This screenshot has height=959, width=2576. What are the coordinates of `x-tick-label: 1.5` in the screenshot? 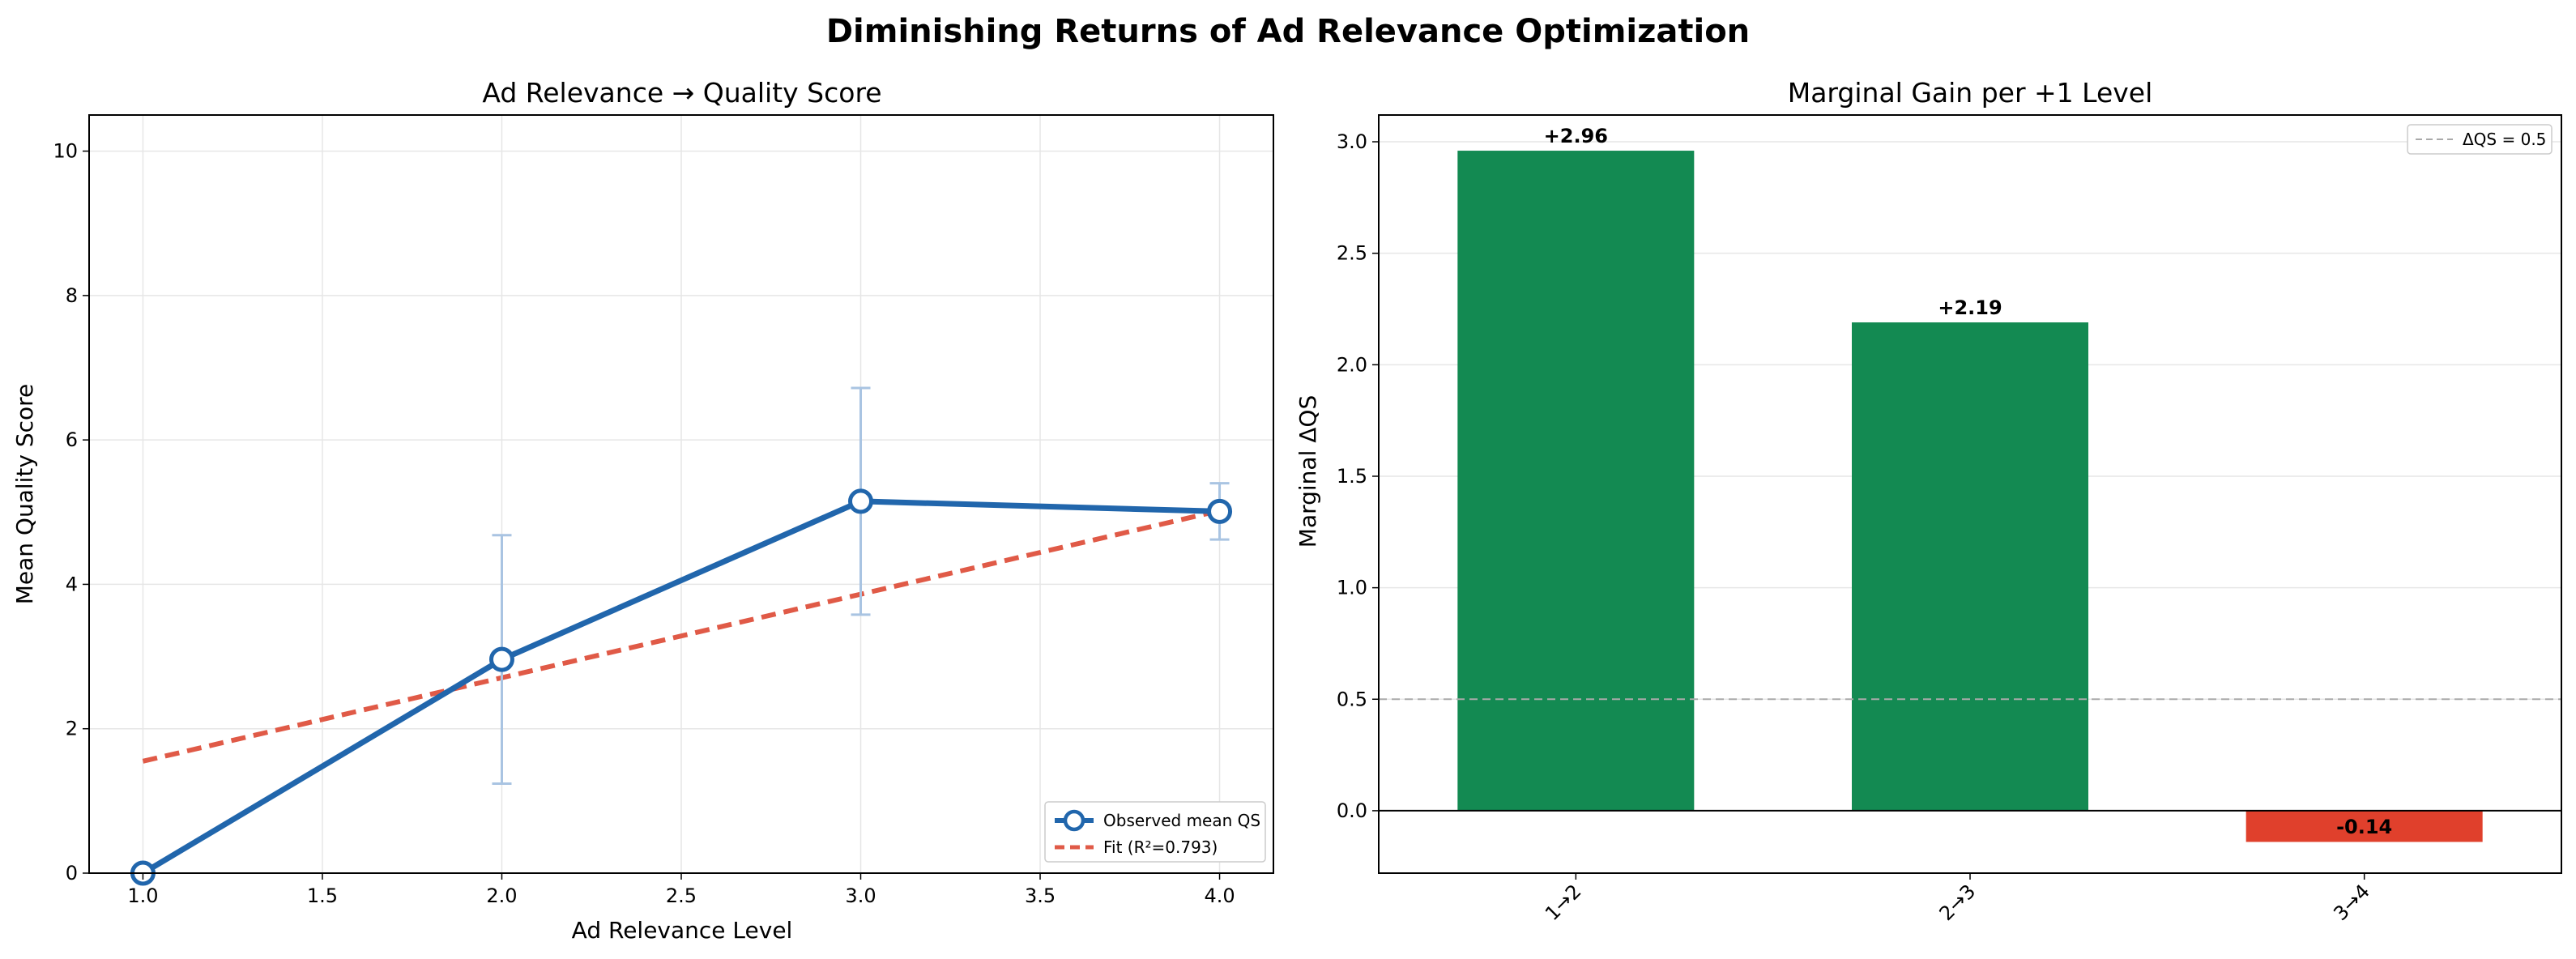 It's located at (322, 895).